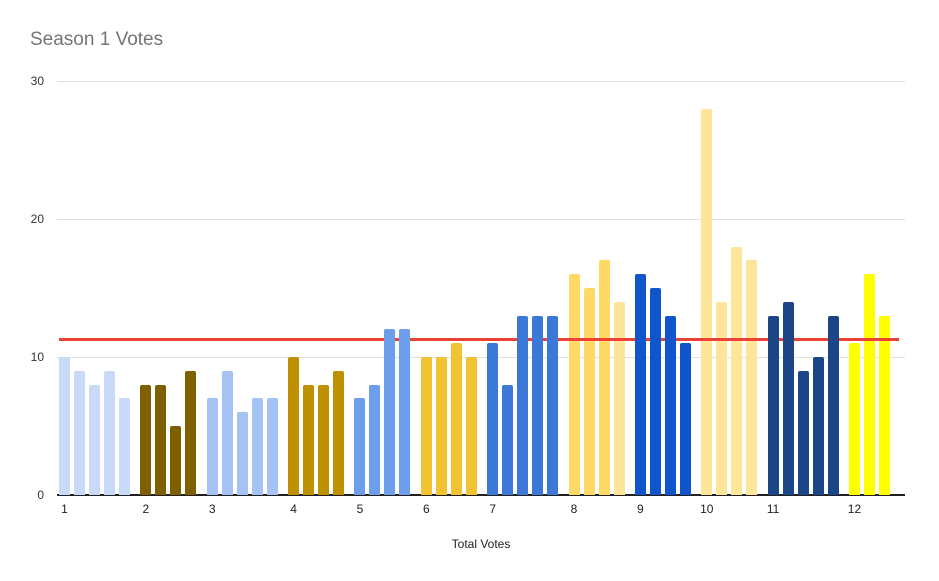 This screenshot has width=939, height=581. Describe the element at coordinates (382, 298) in the screenshot. I see `bar-group: 5` at that location.